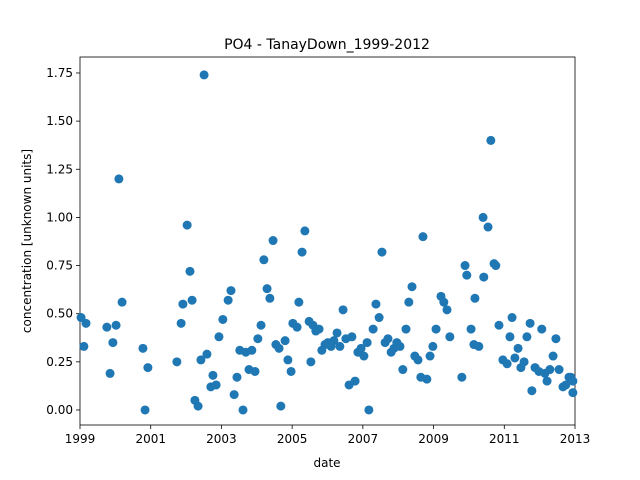 The height and width of the screenshot is (480, 640). Describe the element at coordinates (504, 439) in the screenshot. I see `x-tick-label: 2011` at that location.